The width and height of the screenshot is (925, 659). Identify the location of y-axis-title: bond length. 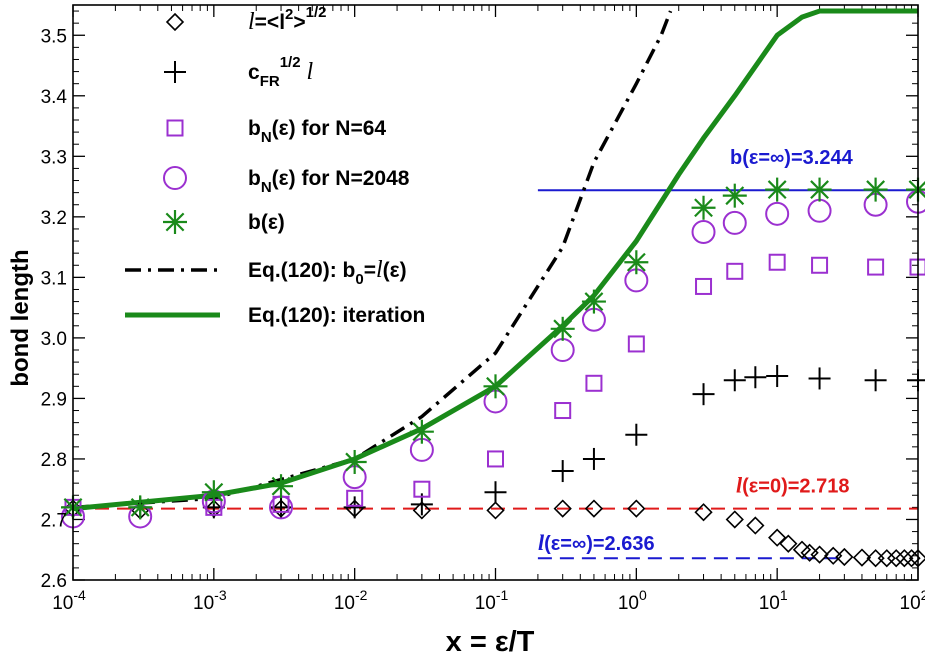
(20, 317).